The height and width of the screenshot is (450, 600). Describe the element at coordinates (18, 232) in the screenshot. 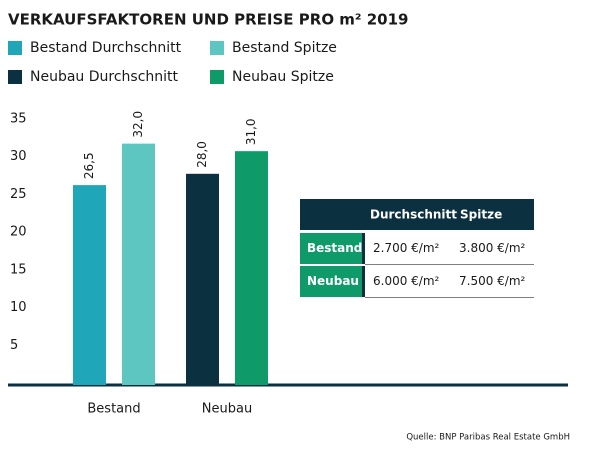

I see `y-tick-label: 20` at that location.